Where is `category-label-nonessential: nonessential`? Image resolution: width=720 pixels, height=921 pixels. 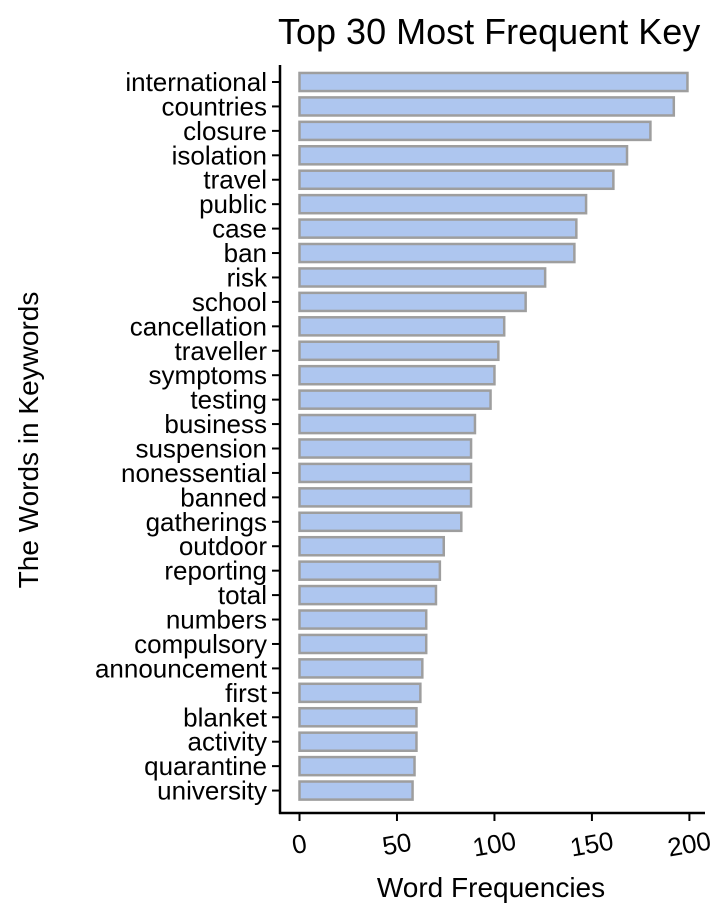
category-label-nonessential: nonessential is located at coordinates (194, 473).